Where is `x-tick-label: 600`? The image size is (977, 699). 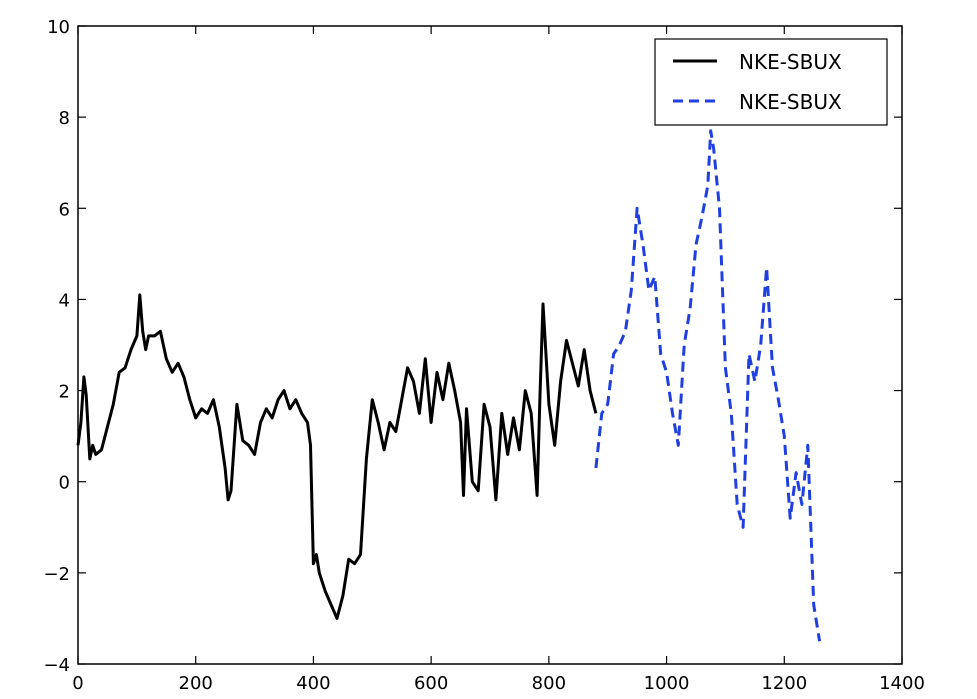 x-tick-label: 600 is located at coordinates (431, 683).